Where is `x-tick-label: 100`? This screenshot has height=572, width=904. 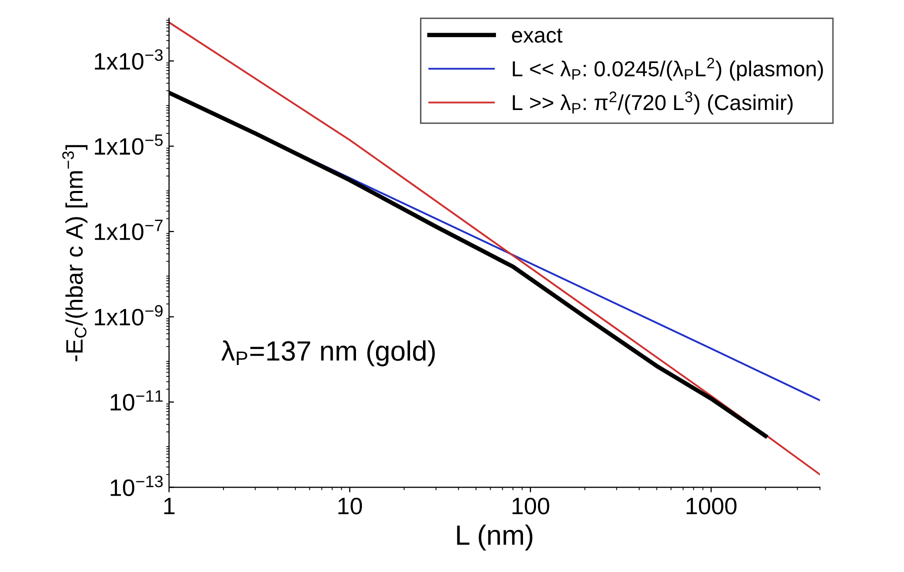 x-tick-label: 100 is located at coordinates (531, 506).